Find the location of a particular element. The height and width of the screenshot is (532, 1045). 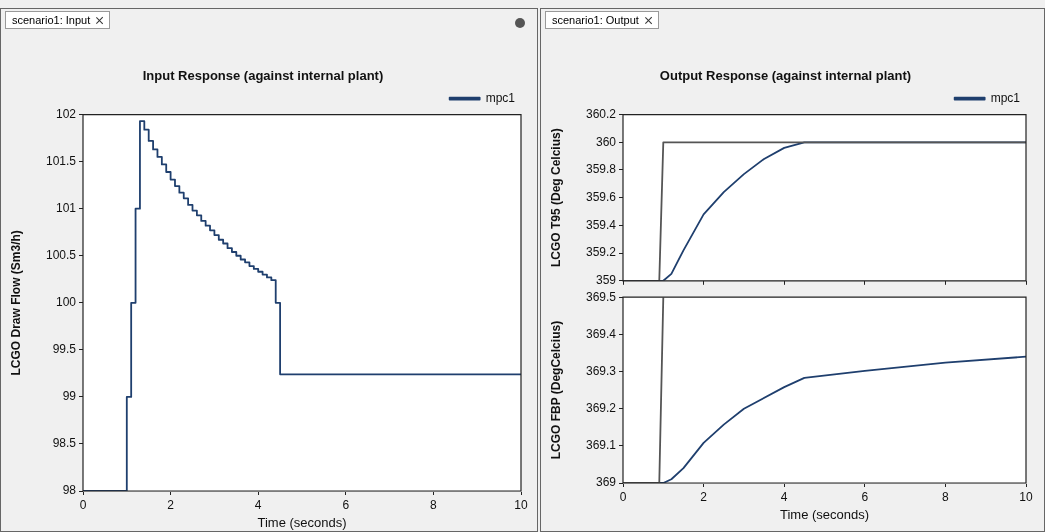

y-tick-label: 101 is located at coordinates (66, 208).